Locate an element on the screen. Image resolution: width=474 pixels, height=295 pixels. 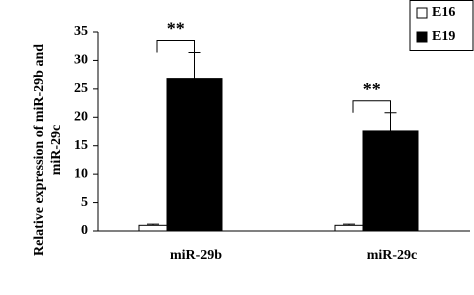
y-tick-label: 0 is located at coordinates (84, 230).